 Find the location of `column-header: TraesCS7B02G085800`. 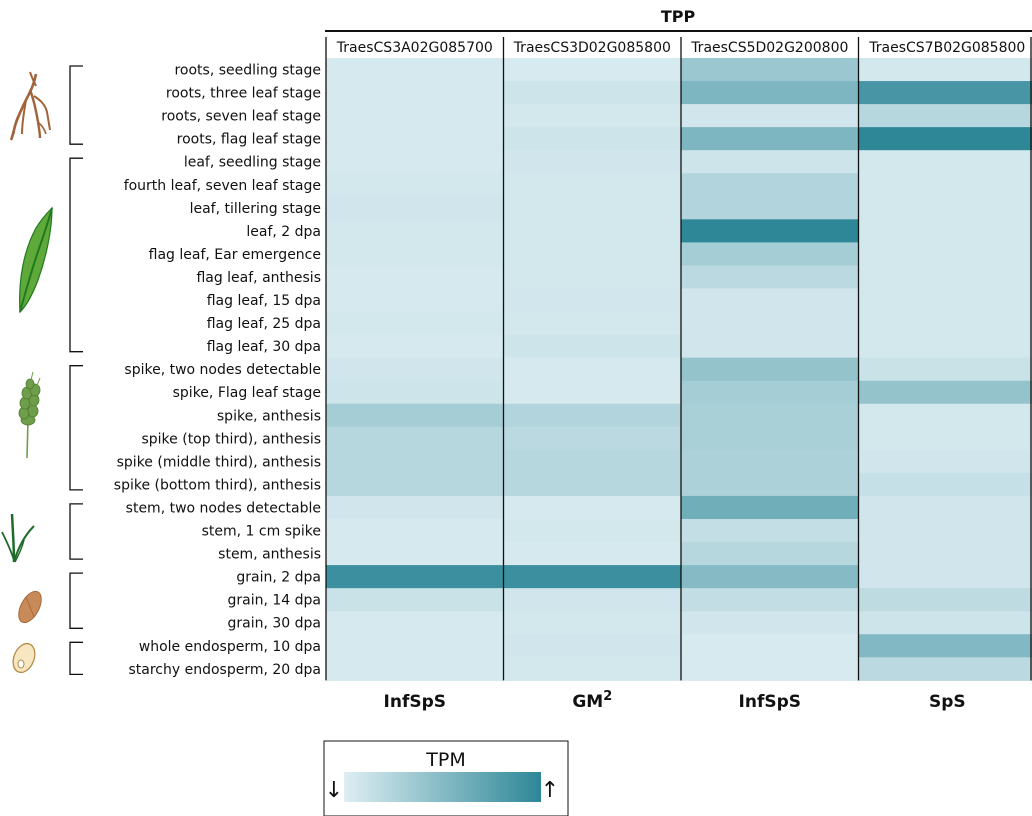

column-header: TraesCS7B02G085800 is located at coordinates (946, 48).